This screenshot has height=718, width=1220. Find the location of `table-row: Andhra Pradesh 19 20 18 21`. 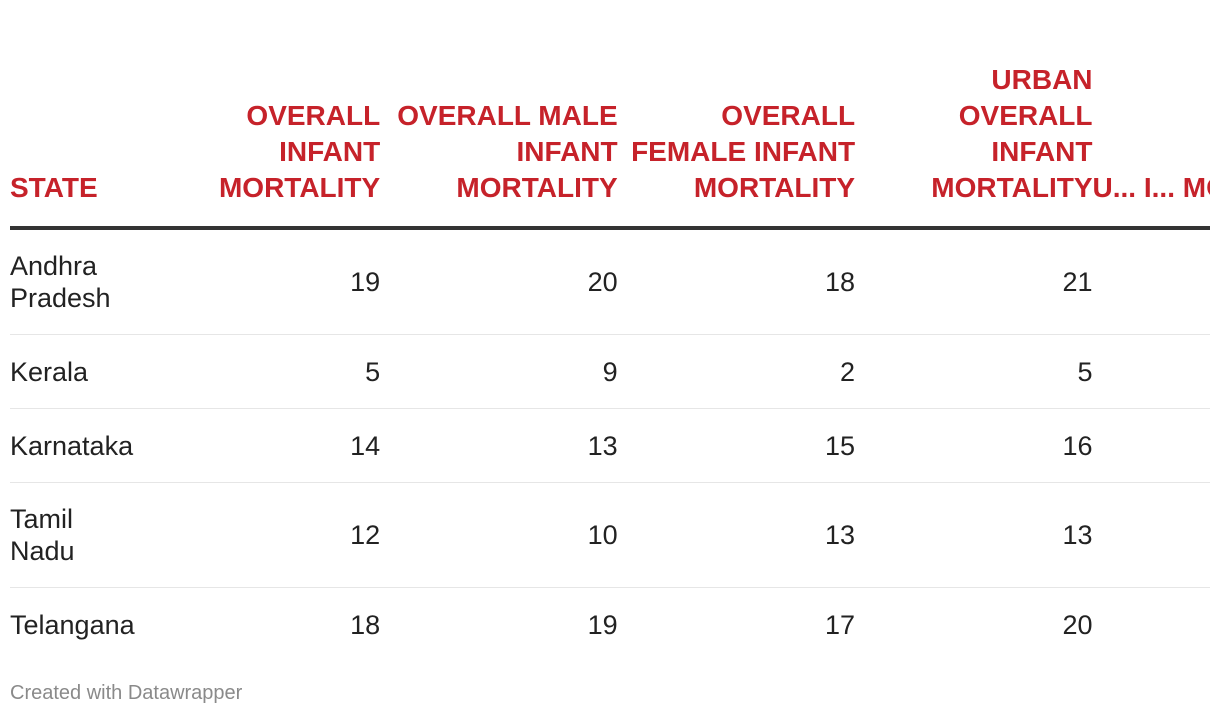

table-row: Andhra Pradesh 19 20 18 21 is located at coordinates (610, 281).